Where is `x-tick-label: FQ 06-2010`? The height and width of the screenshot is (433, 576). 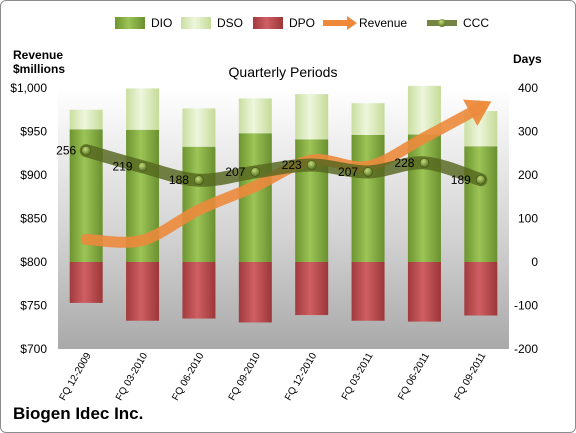
x-tick-label: FQ 06-2010 is located at coordinates (188, 377).